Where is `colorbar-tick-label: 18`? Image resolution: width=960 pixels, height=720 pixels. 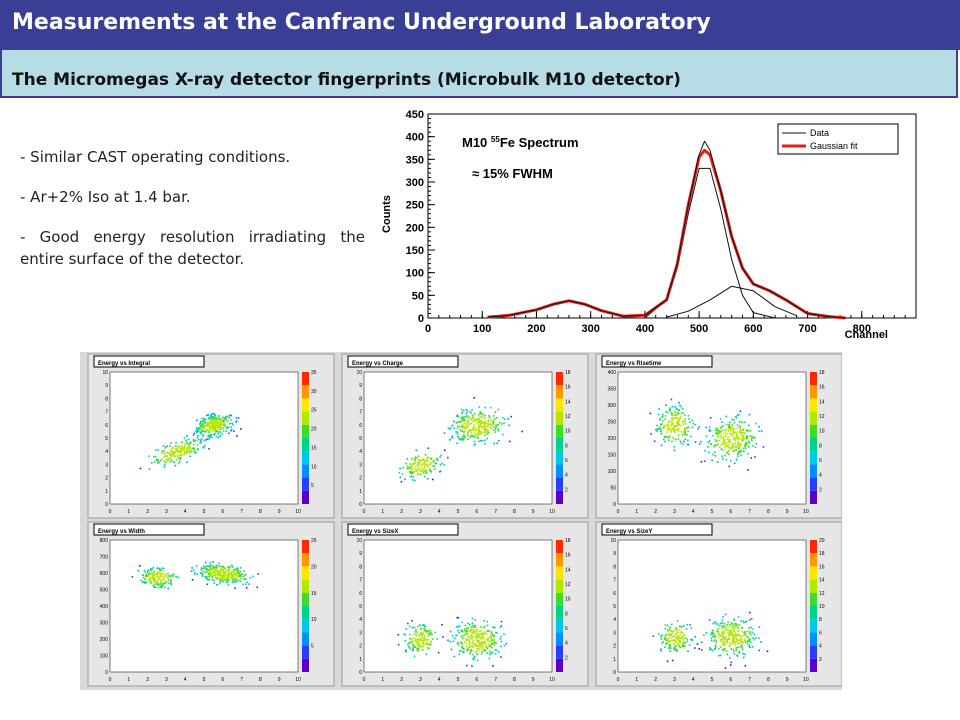
colorbar-tick-label: 18 is located at coordinates (568, 541).